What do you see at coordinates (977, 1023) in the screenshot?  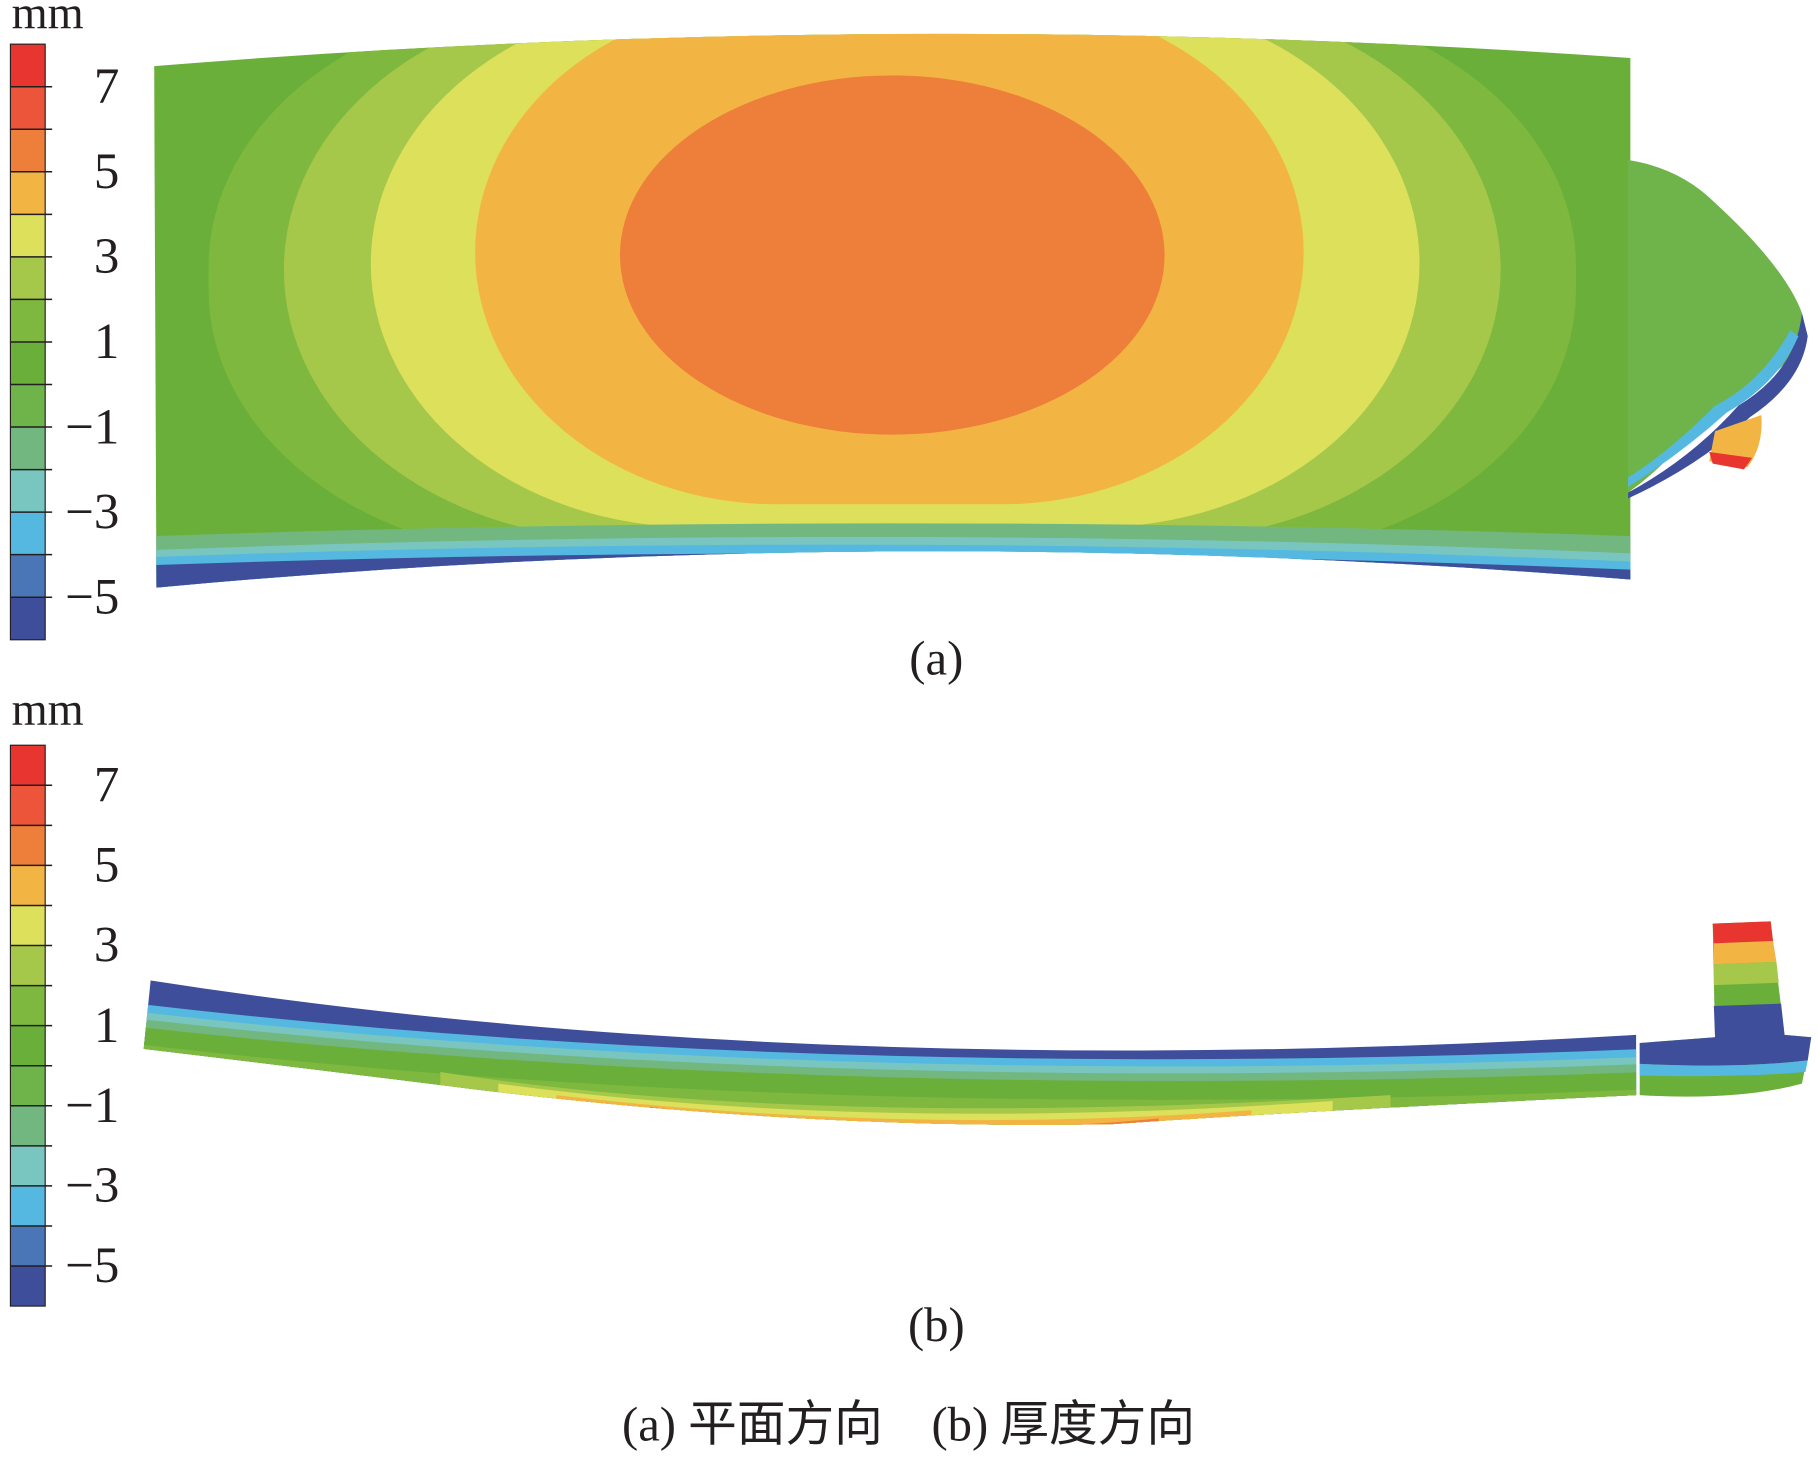 I see `contour-plot-b` at bounding box center [977, 1023].